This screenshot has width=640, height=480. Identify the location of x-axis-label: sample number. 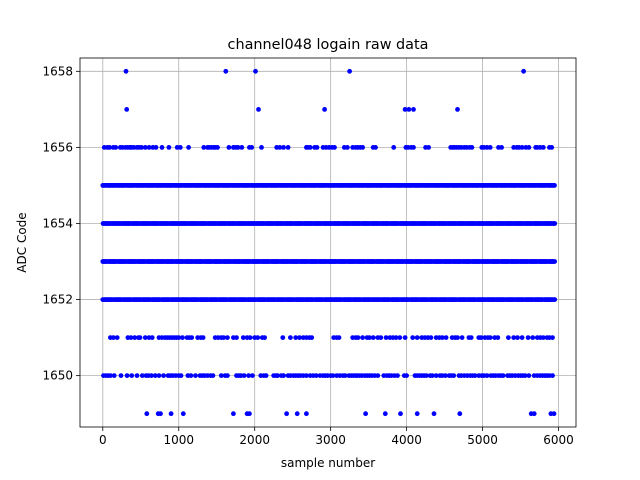
(328, 463).